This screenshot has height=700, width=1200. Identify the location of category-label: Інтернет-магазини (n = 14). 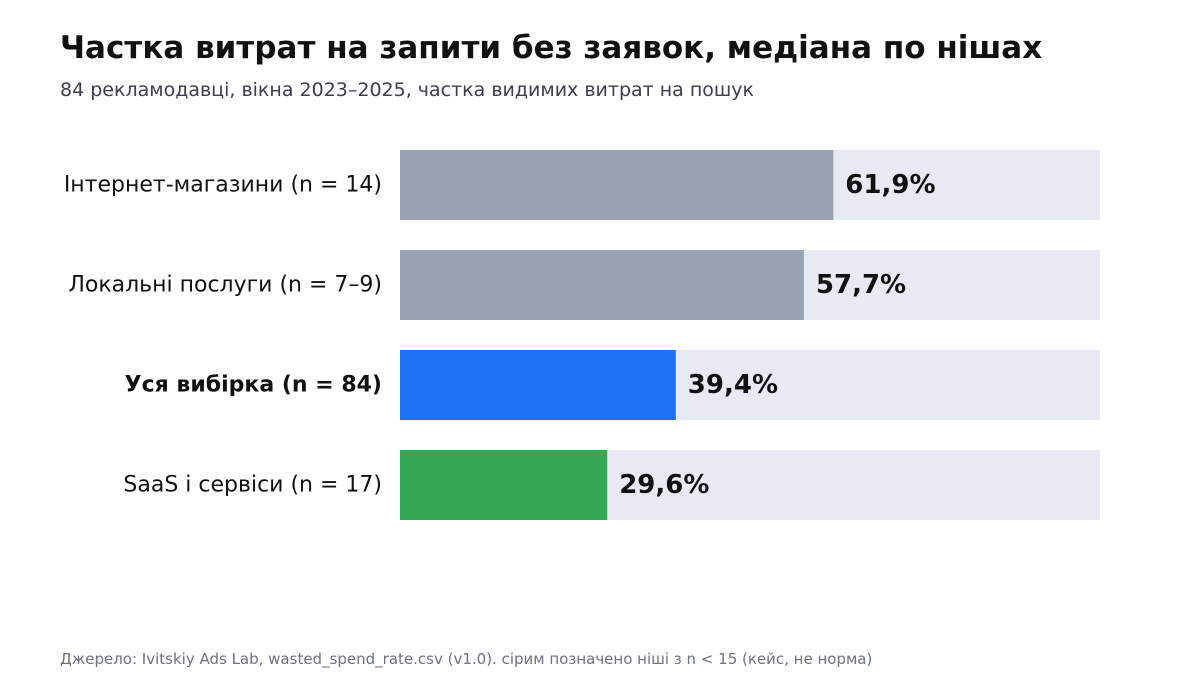
(223, 185).